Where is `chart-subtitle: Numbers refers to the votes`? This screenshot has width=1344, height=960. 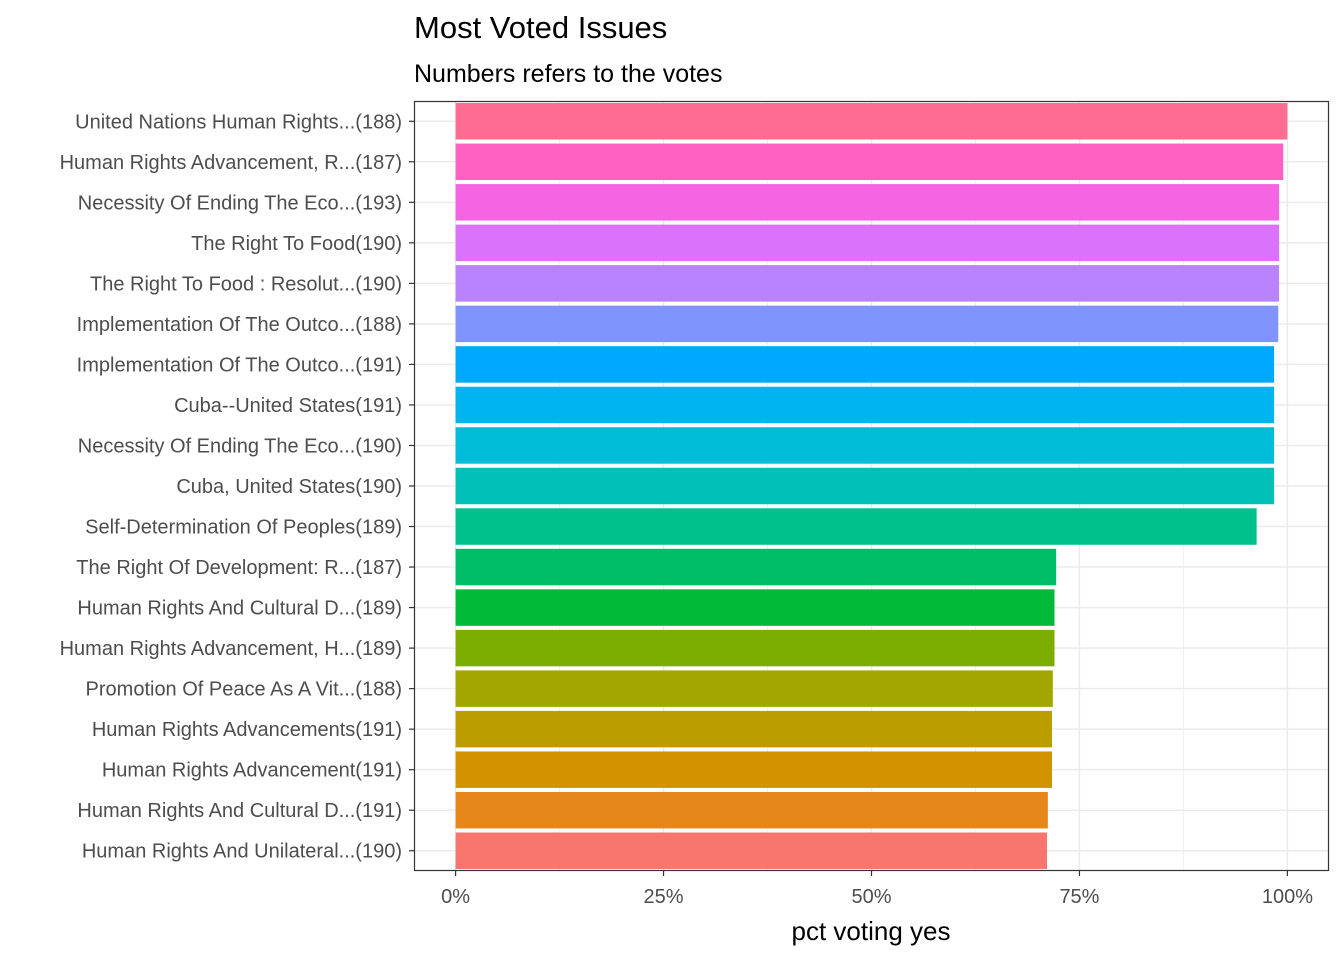 chart-subtitle: Numbers refers to the votes is located at coordinates (568, 74).